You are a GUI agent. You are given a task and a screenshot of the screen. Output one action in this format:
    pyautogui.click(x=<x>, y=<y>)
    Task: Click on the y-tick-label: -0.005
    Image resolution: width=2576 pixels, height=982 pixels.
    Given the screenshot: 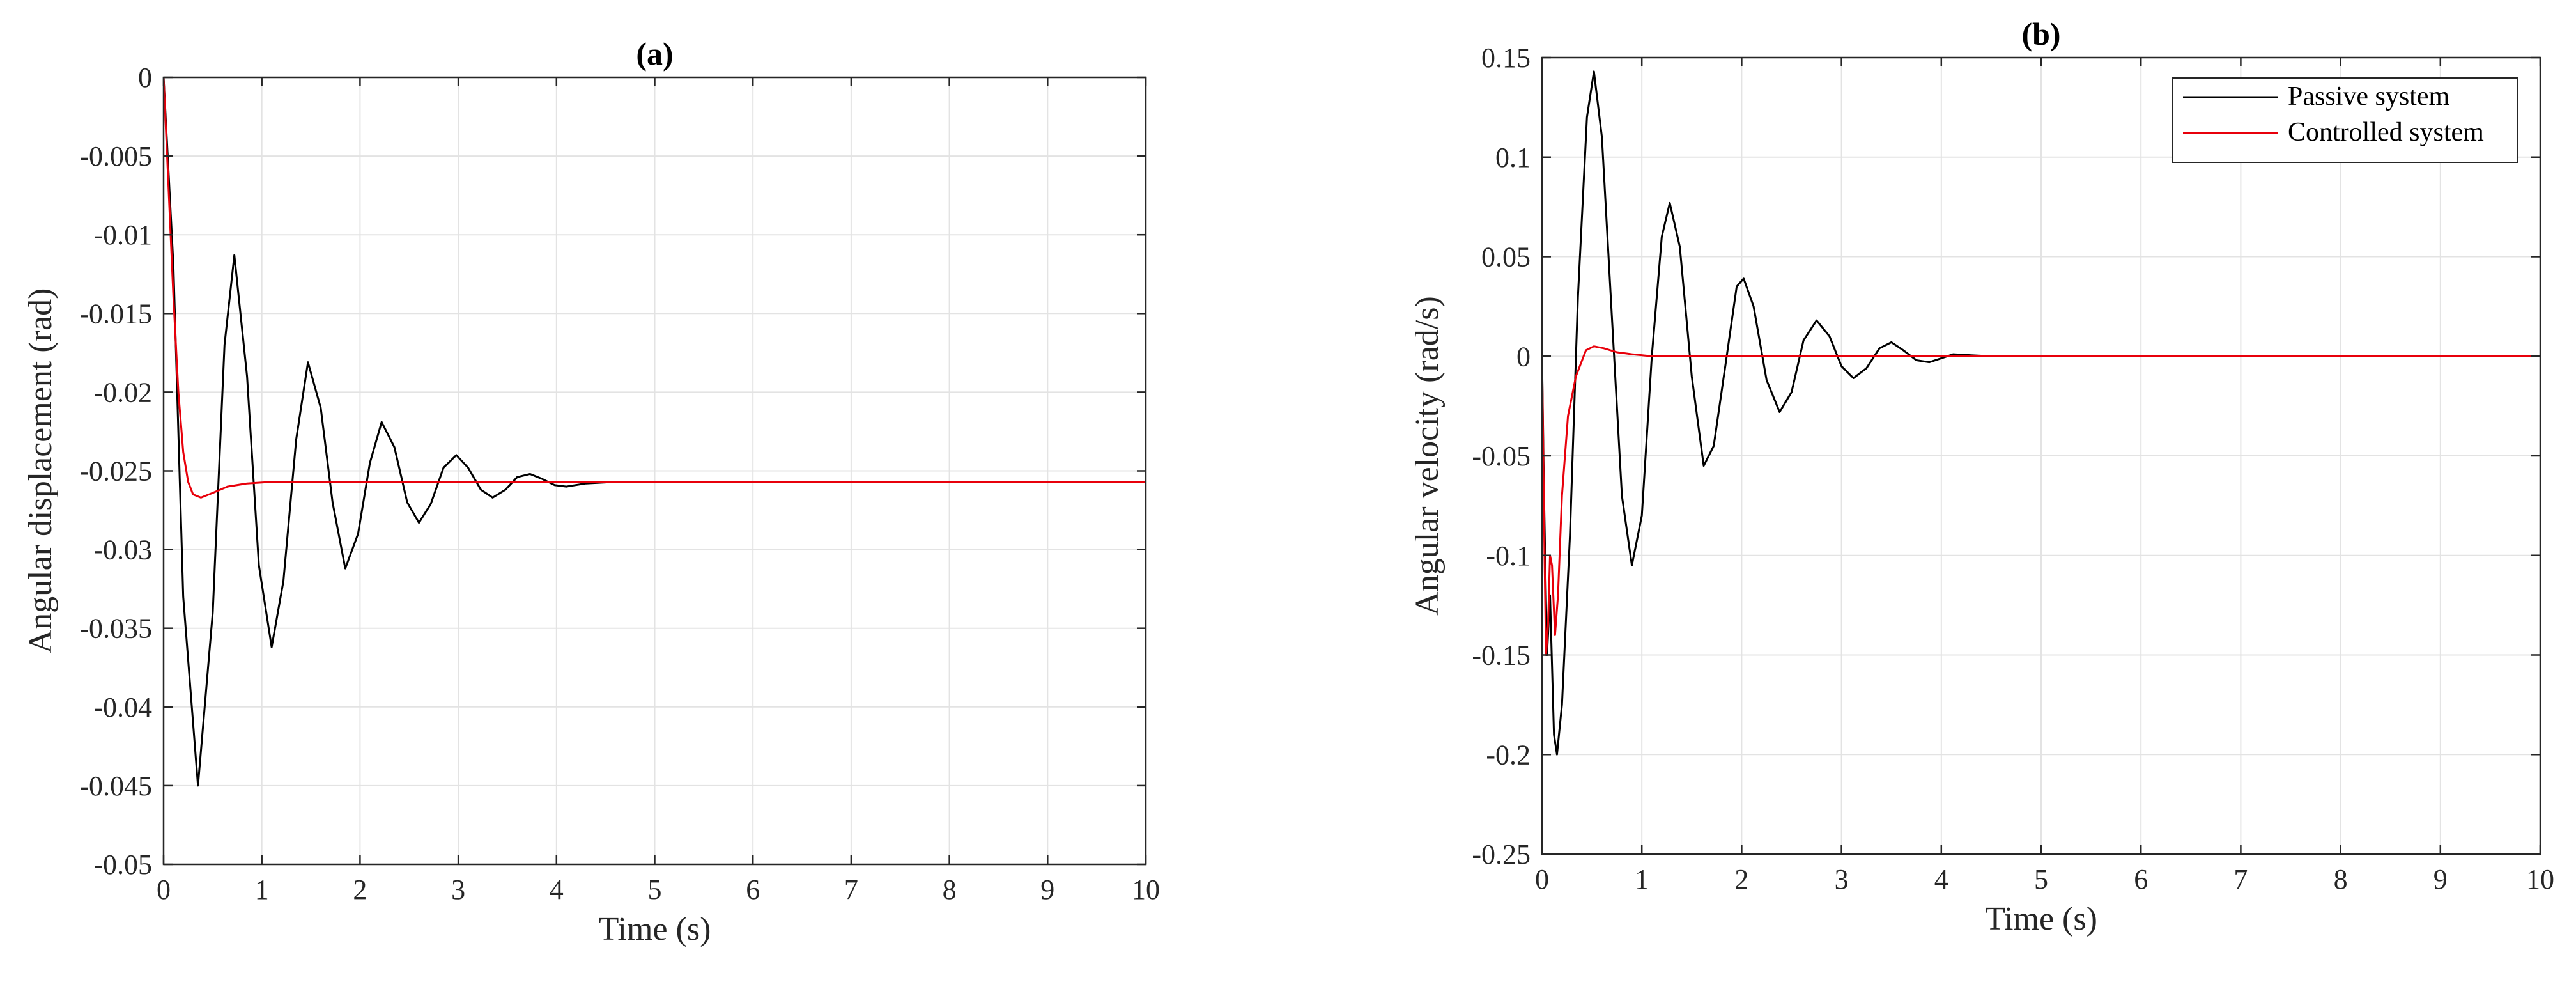 What is the action you would take?
    pyautogui.click(x=115, y=156)
    